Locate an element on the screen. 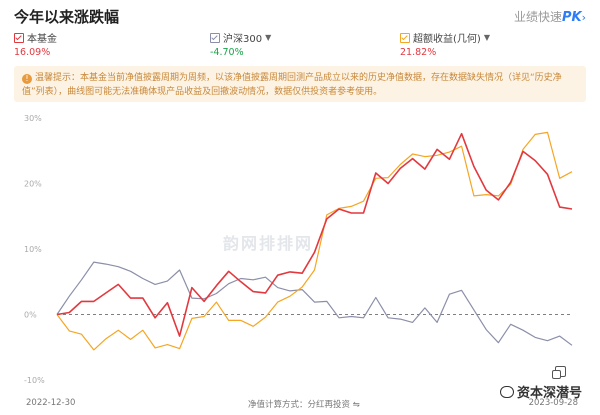  legend-value: -4.70% is located at coordinates (227, 52).